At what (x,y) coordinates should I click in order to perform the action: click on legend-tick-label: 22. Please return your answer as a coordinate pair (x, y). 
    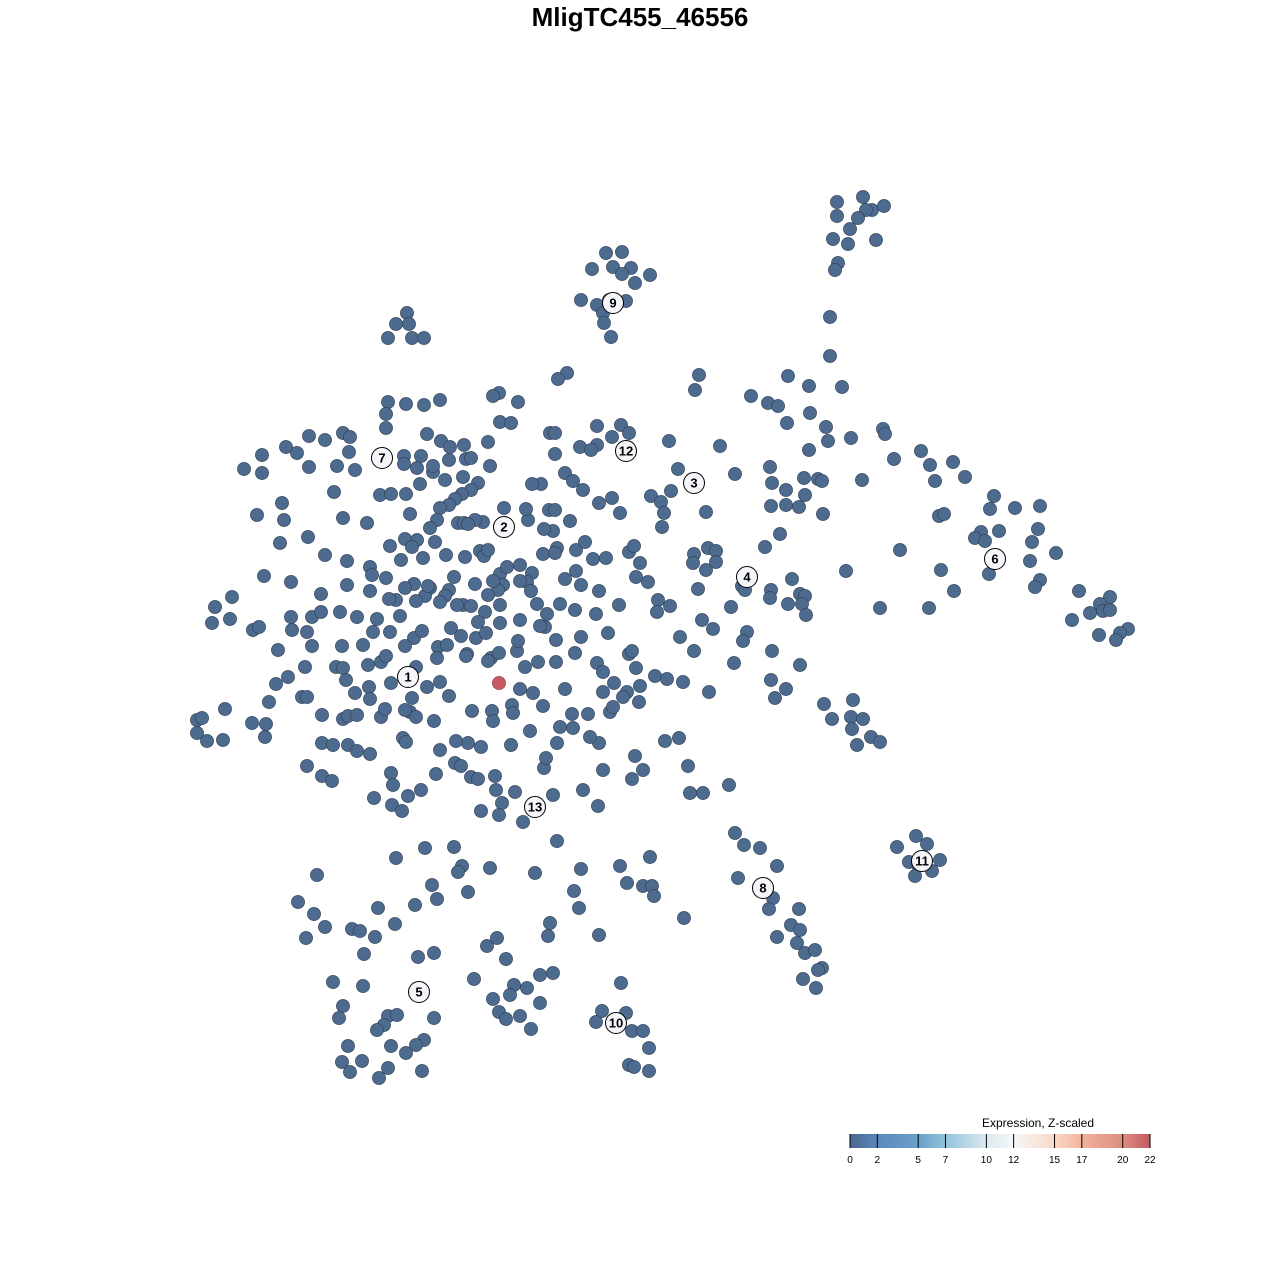
    Looking at the image, I should click on (1150, 1160).